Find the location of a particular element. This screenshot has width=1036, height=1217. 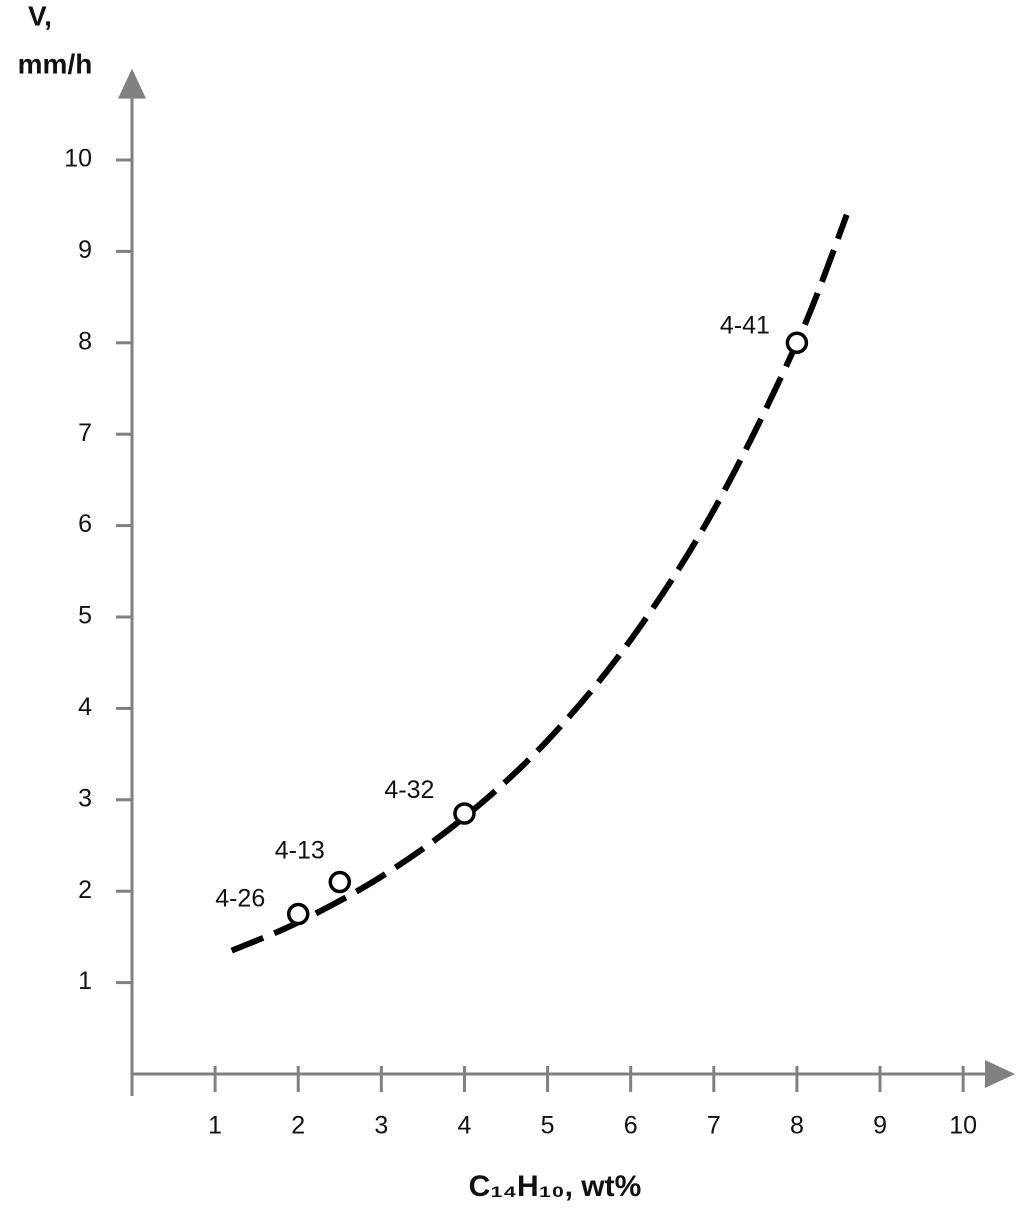

y-tick-label: 2 is located at coordinates (85, 890).